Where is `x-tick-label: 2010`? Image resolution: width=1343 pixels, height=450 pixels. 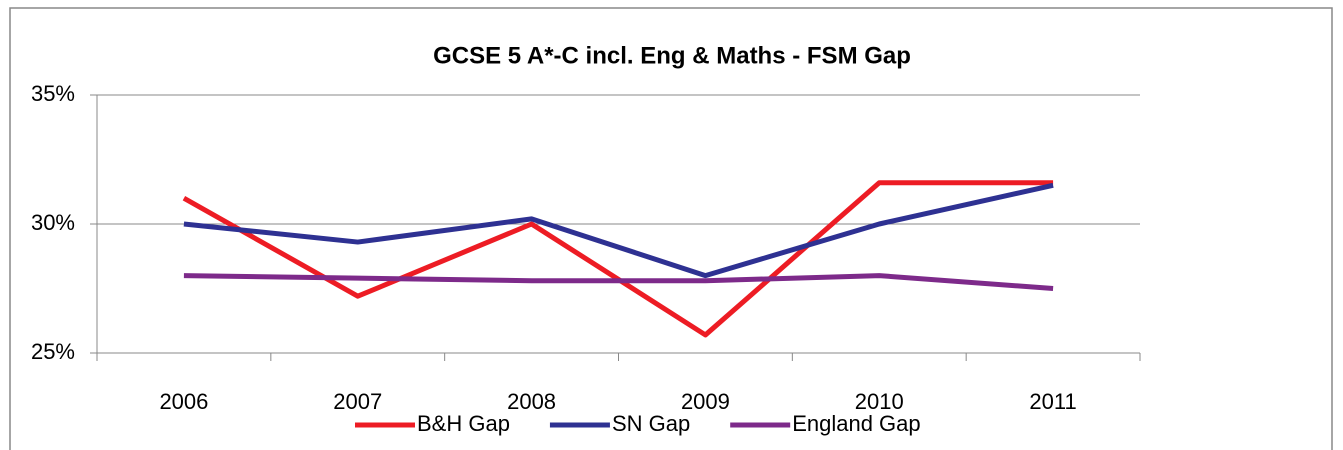 x-tick-label: 2010 is located at coordinates (879, 401).